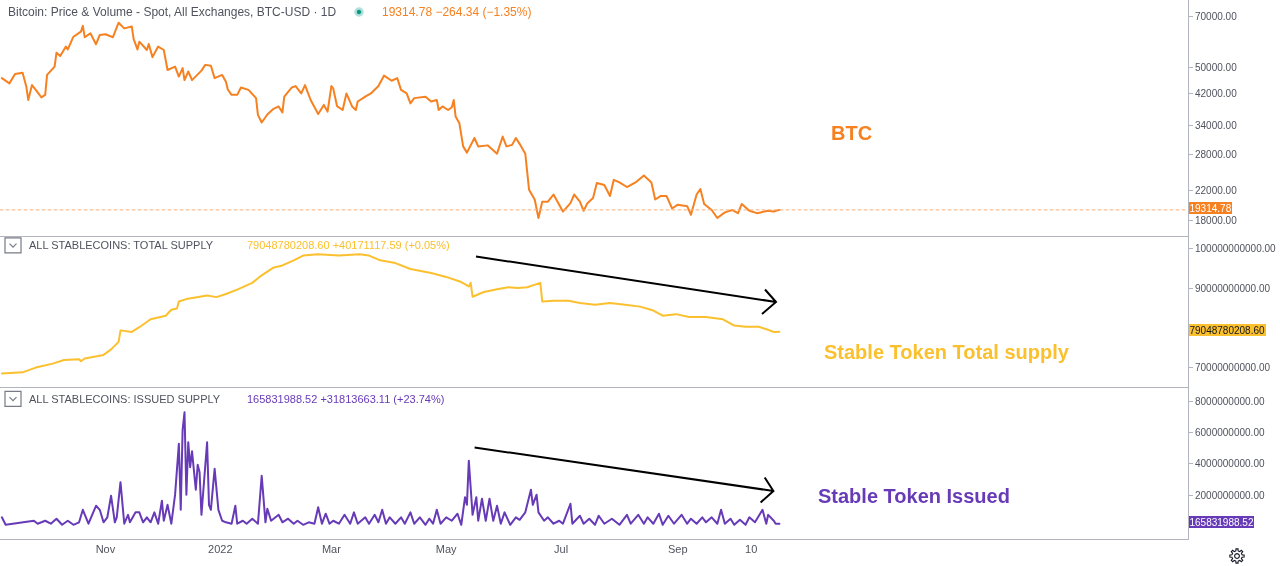 The width and height of the screenshot is (1280, 566). Describe the element at coordinates (1216, 125) in the screenshot. I see `y-tick-label: 34000.00` at that location.